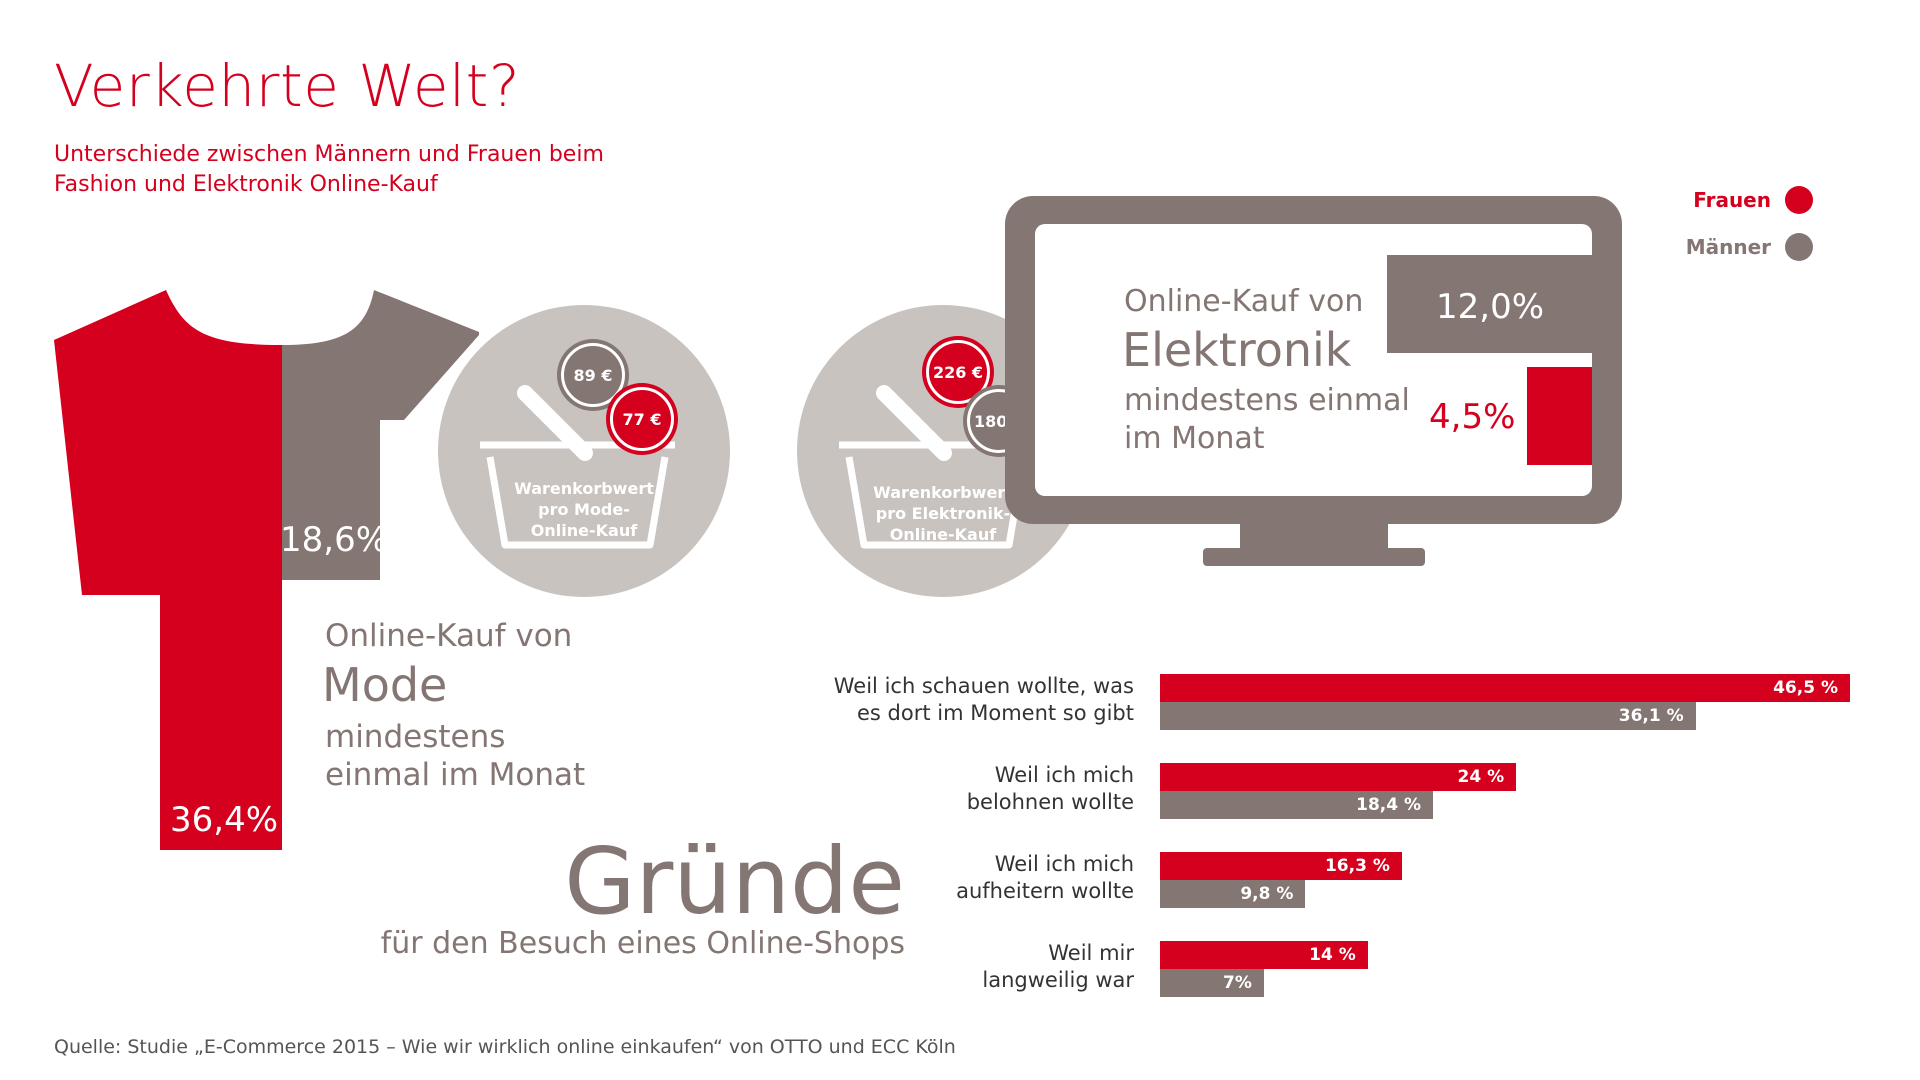  What do you see at coordinates (1490, 307) in the screenshot?
I see `electronics-maenner-value: 12,0%` at bounding box center [1490, 307].